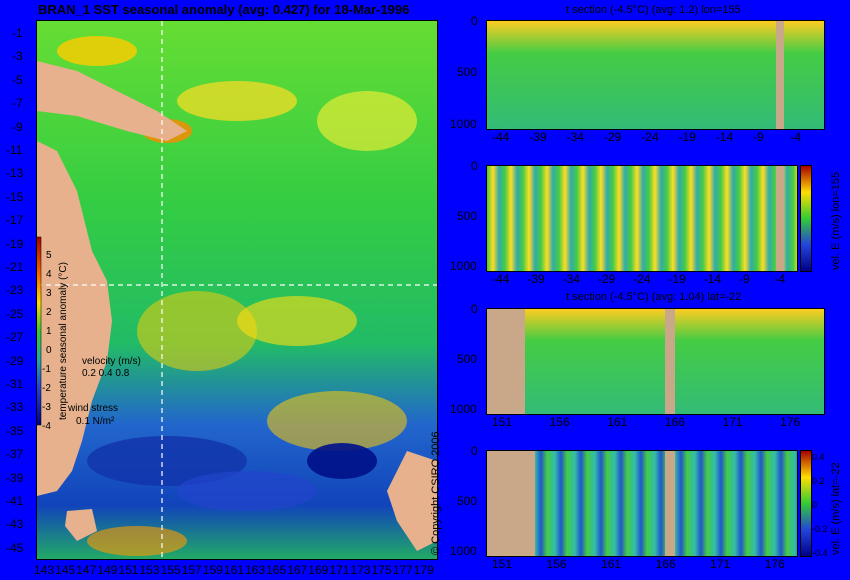 Image resolution: width=850 pixels, height=580 pixels. Describe the element at coordinates (318, 570) in the screenshot. I see `map-x-tick: 169` at that location.